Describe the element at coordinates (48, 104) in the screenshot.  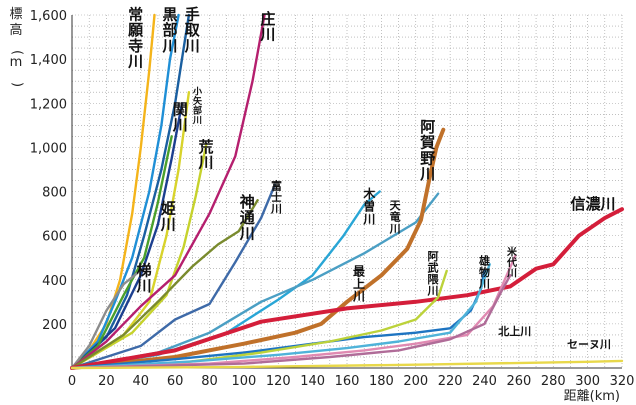
I see `y-tick-label: 1,200` at that location.